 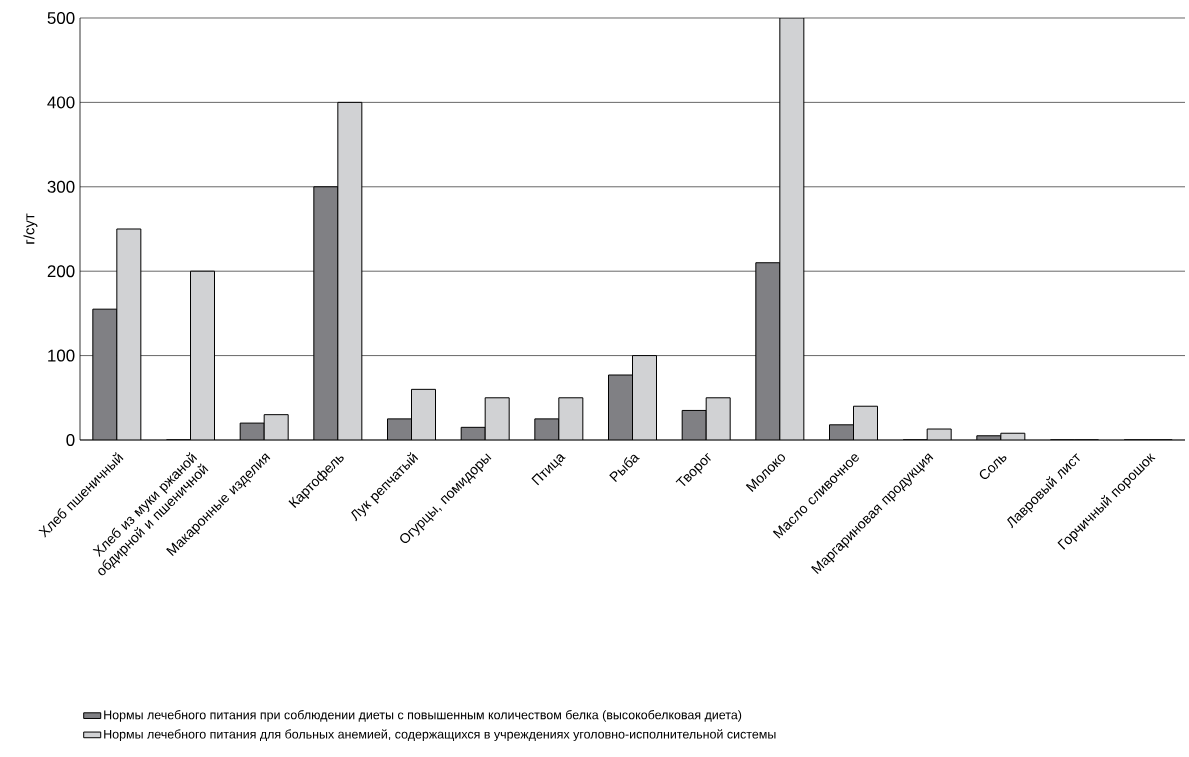 What do you see at coordinates (993, 468) in the screenshot?
I see `x-tick-label: Соль` at bounding box center [993, 468].